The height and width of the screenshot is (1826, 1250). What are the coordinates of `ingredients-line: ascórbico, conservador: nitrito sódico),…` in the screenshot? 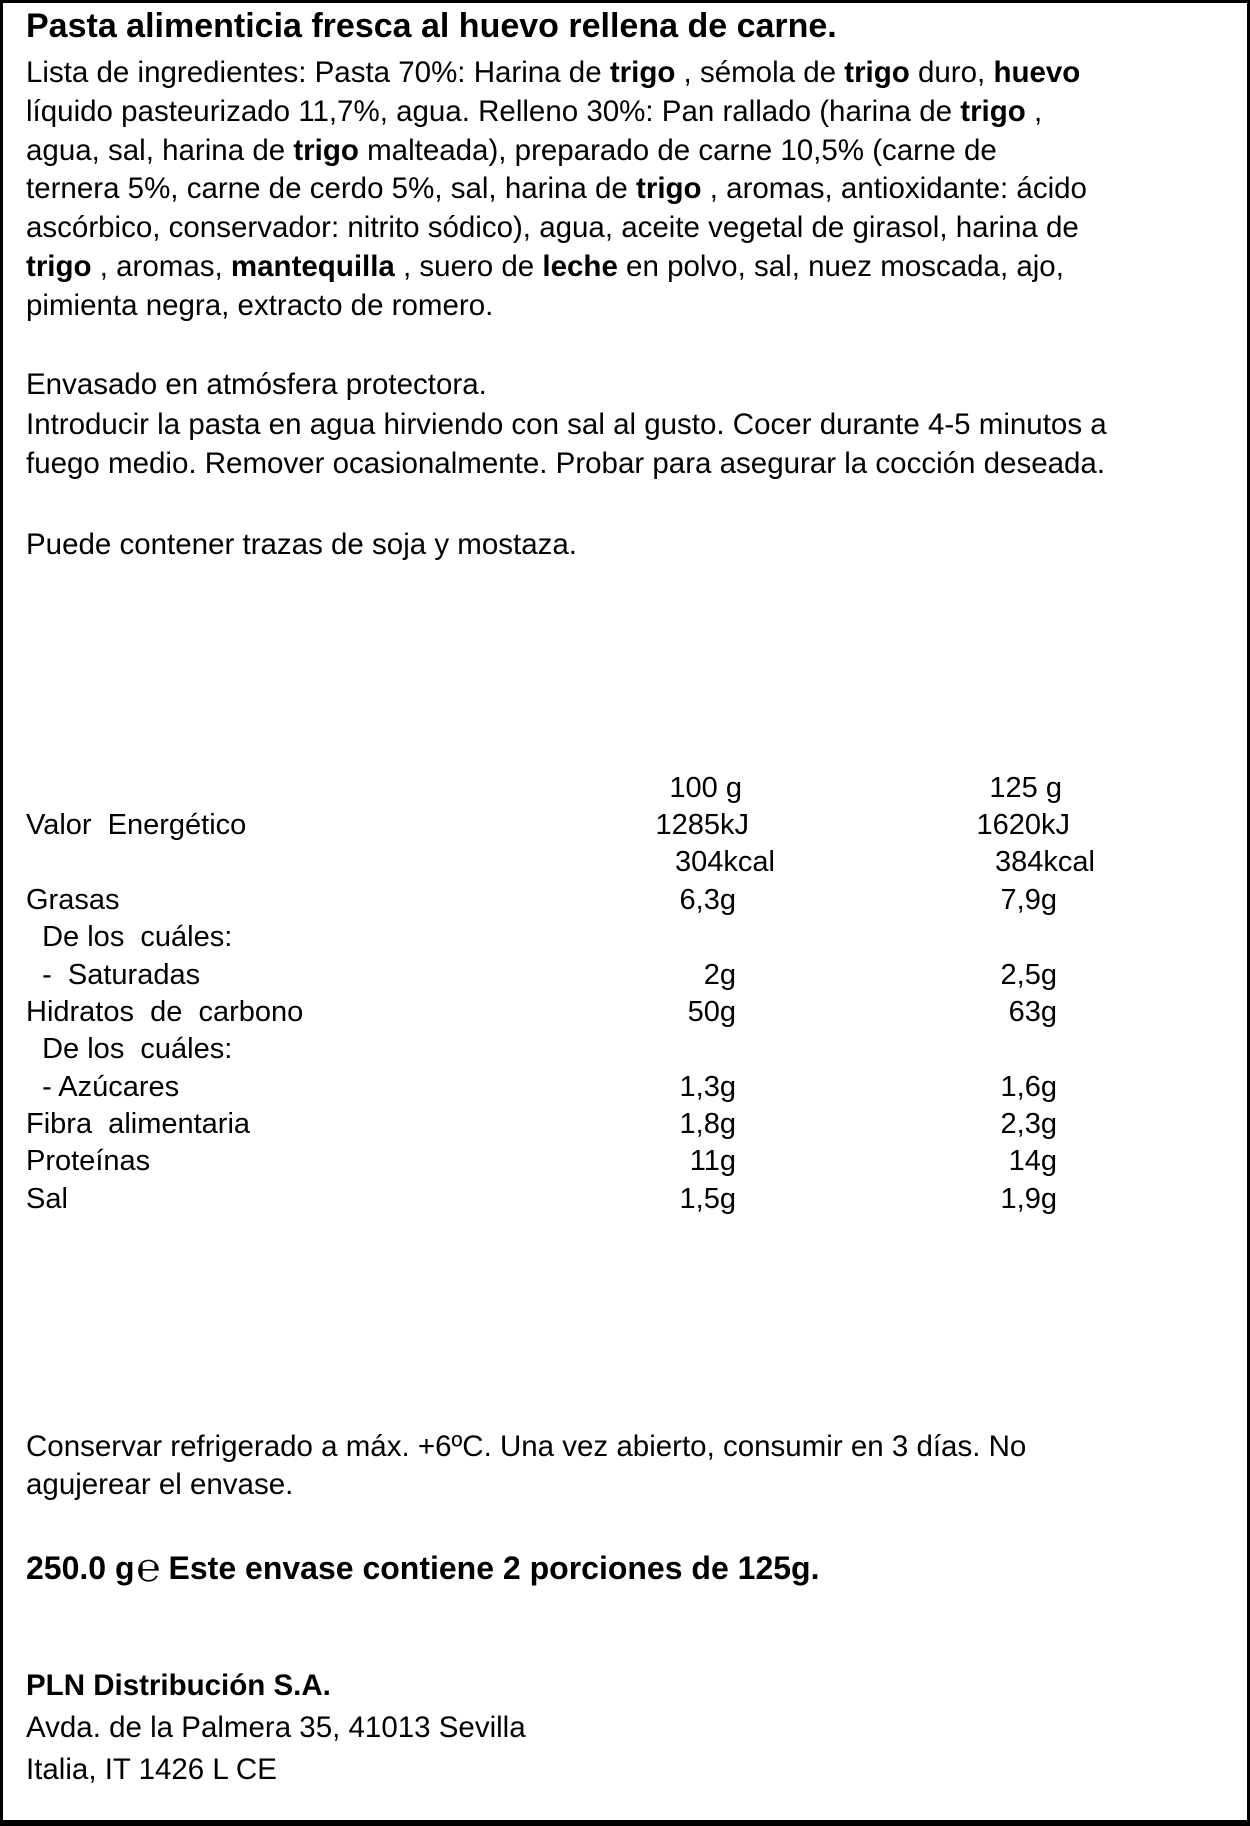 It's located at (552, 227).